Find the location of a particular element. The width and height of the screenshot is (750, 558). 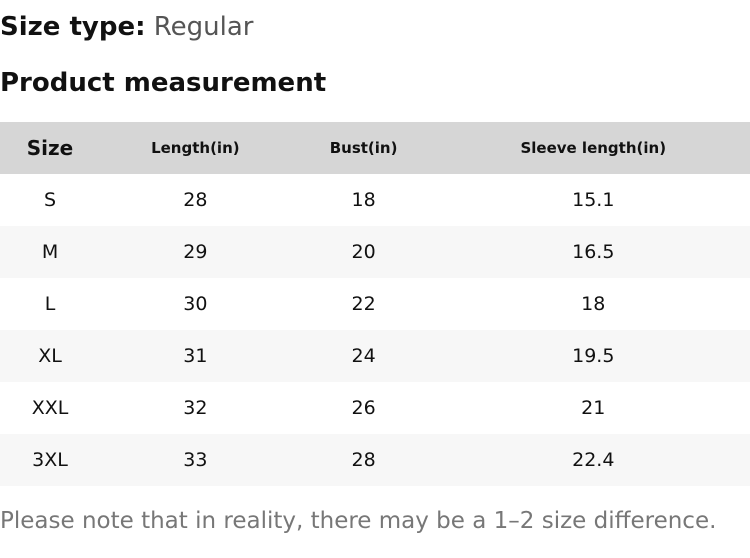

cell: 31 is located at coordinates (195, 356).